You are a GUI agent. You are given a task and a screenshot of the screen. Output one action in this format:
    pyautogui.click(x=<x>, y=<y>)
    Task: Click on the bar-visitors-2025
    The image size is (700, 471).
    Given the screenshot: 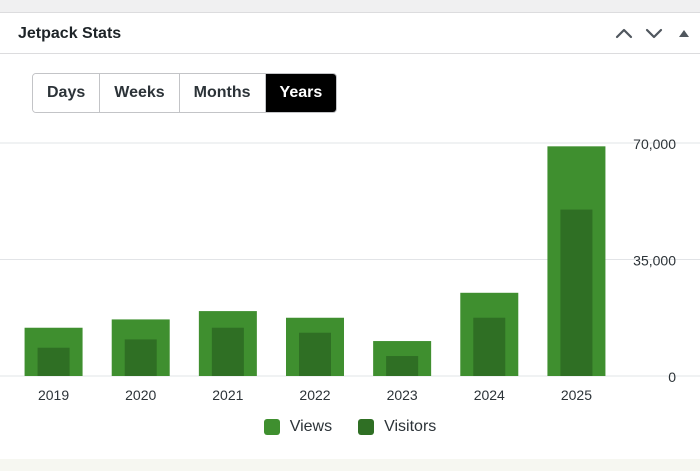 What is the action you would take?
    pyautogui.click(x=576, y=292)
    